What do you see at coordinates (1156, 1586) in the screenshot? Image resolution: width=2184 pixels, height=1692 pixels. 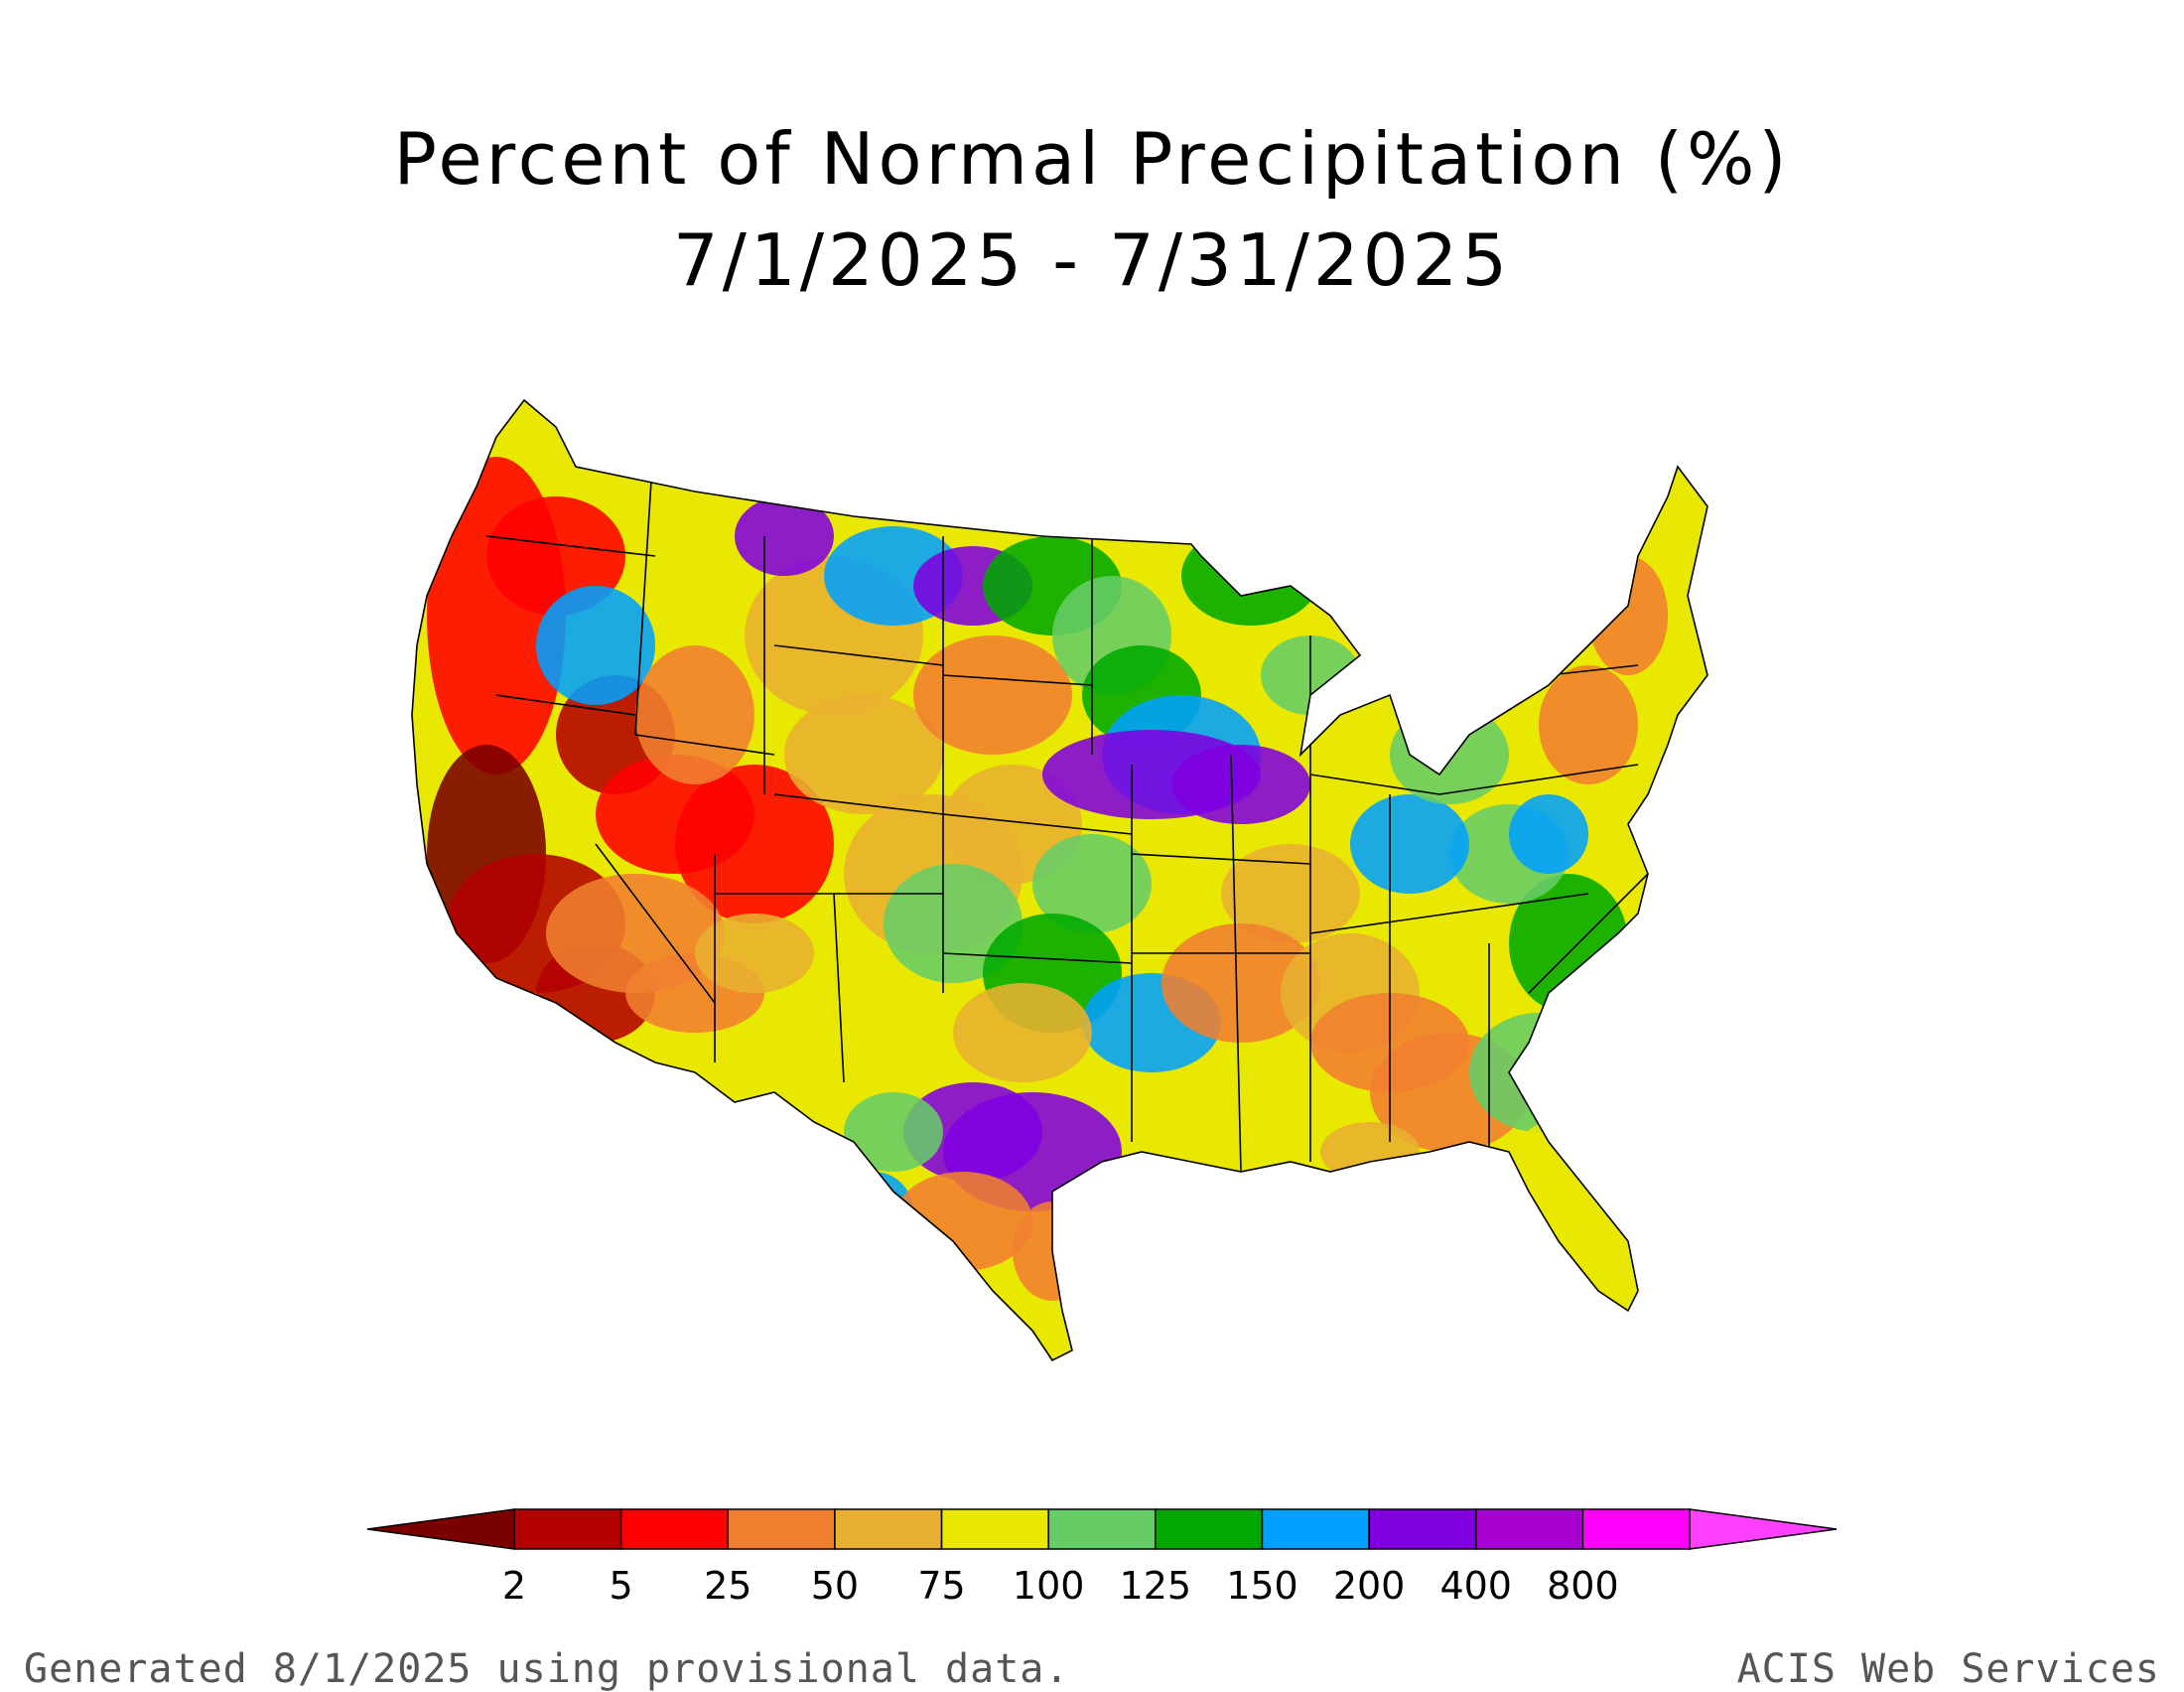 I see `legend-tick-label: 125` at bounding box center [1156, 1586].